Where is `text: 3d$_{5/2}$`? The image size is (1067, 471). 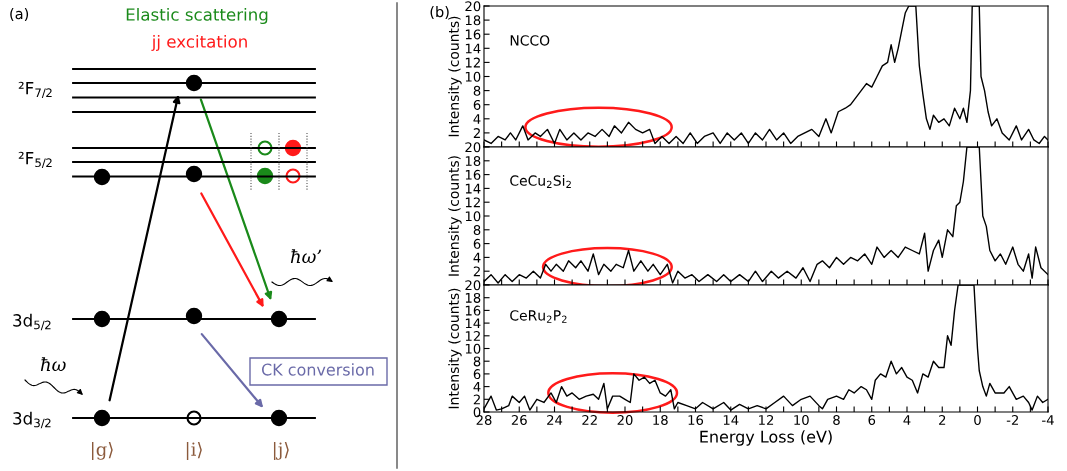 text: 3d$_{5/2}$ is located at coordinates (32, 322).